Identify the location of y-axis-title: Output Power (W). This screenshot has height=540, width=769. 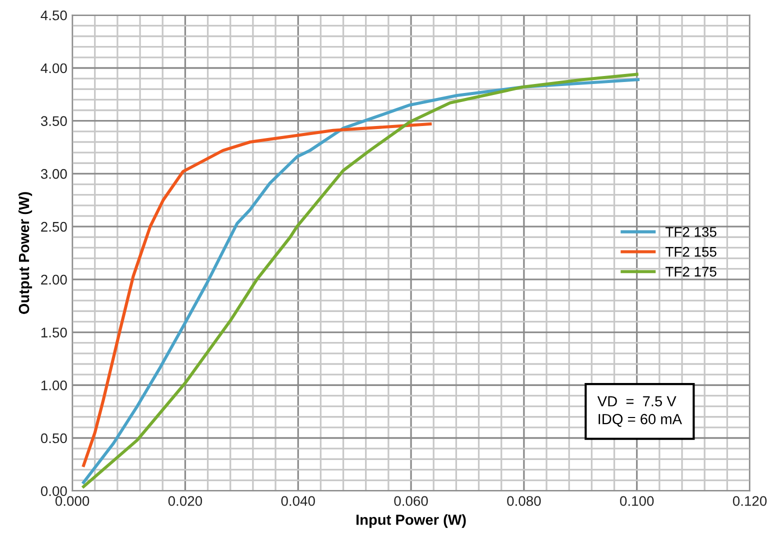
(25, 253).